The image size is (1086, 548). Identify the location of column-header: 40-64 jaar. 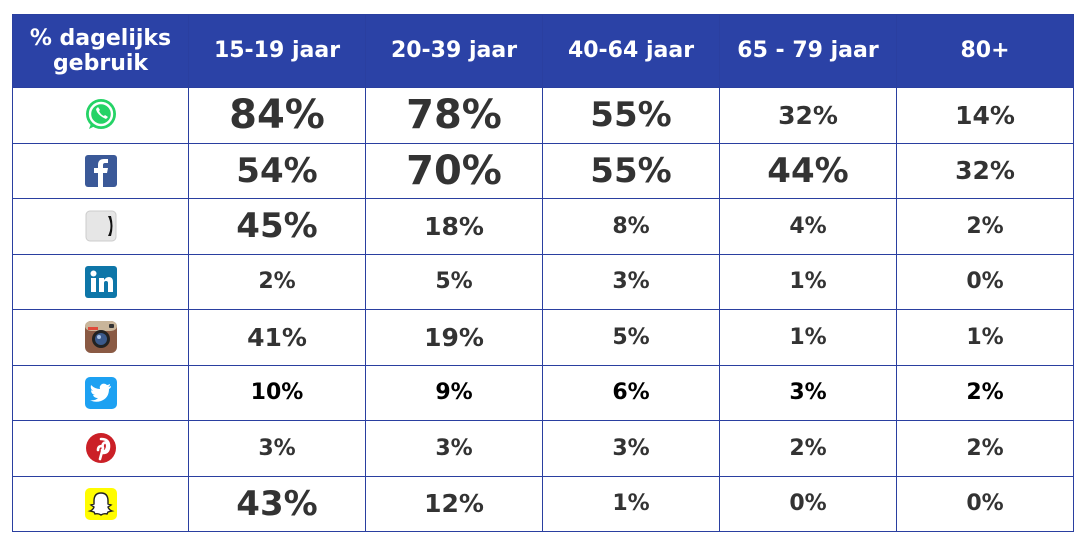
(631, 51).